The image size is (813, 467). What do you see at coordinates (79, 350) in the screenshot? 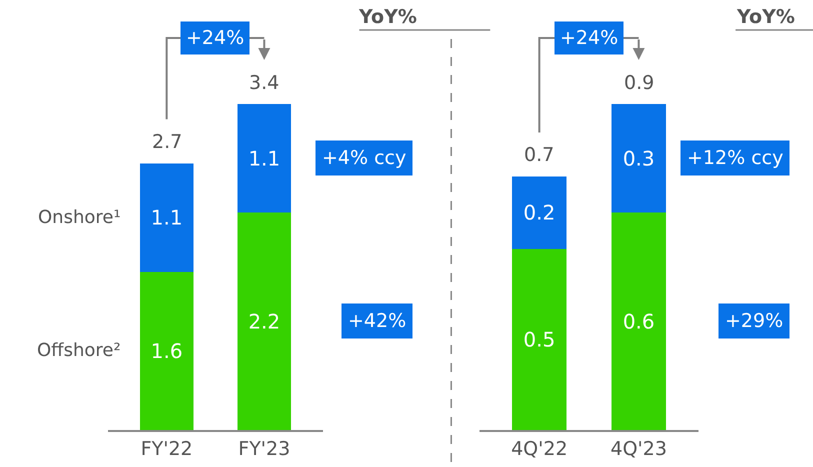
I see `series-label: Offshore²` at bounding box center [79, 350].